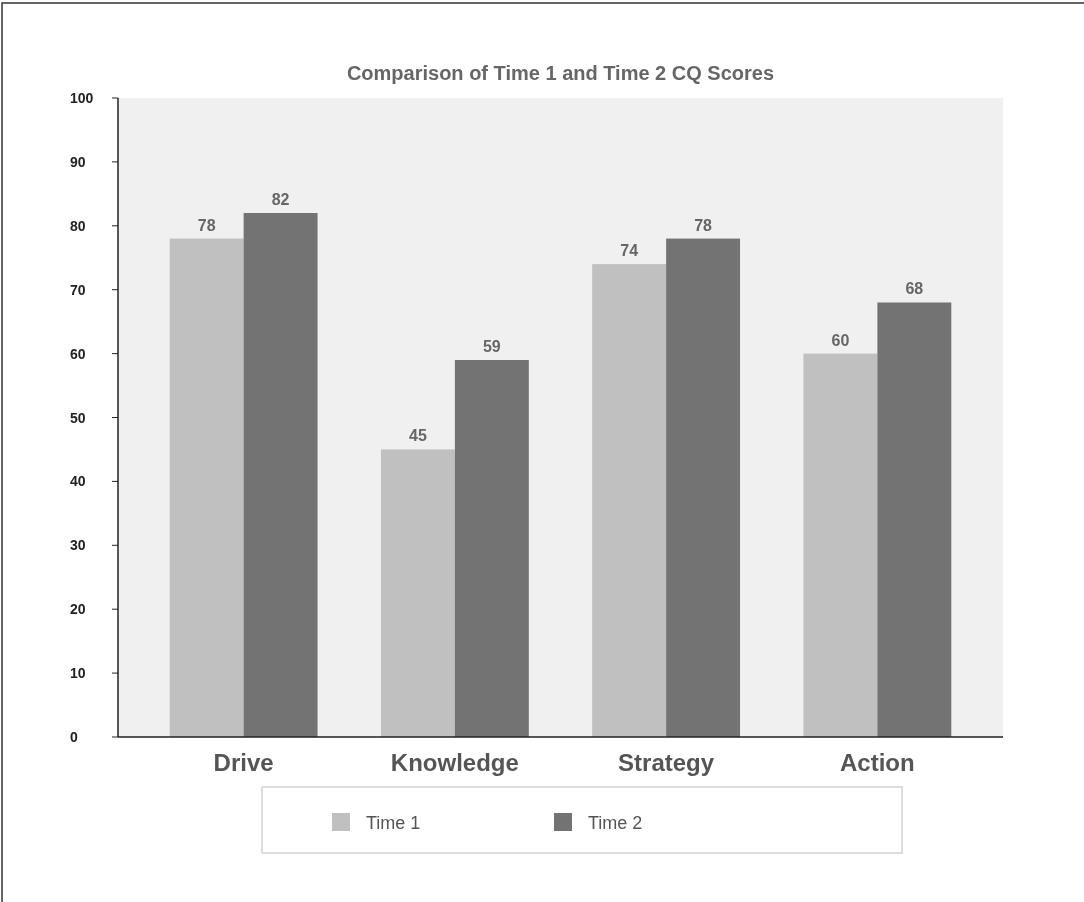 This screenshot has height=902, width=1084. Describe the element at coordinates (78, 225) in the screenshot. I see `y-tick-label: 80` at that location.